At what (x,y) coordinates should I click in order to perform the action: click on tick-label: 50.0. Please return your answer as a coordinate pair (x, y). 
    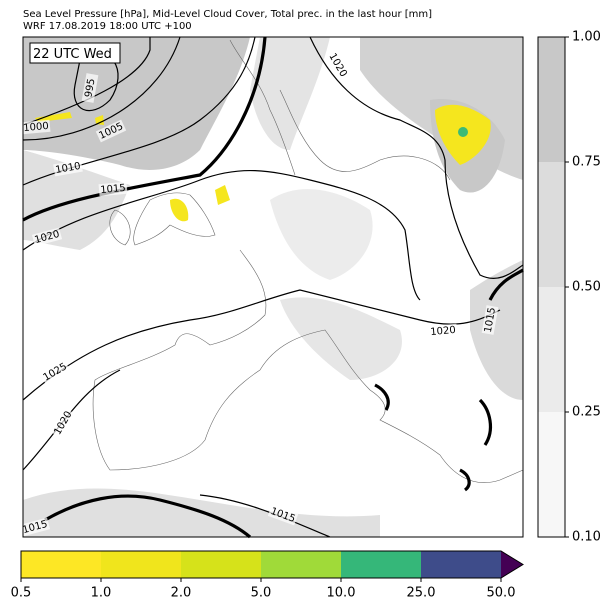
    Looking at the image, I should click on (501, 593).